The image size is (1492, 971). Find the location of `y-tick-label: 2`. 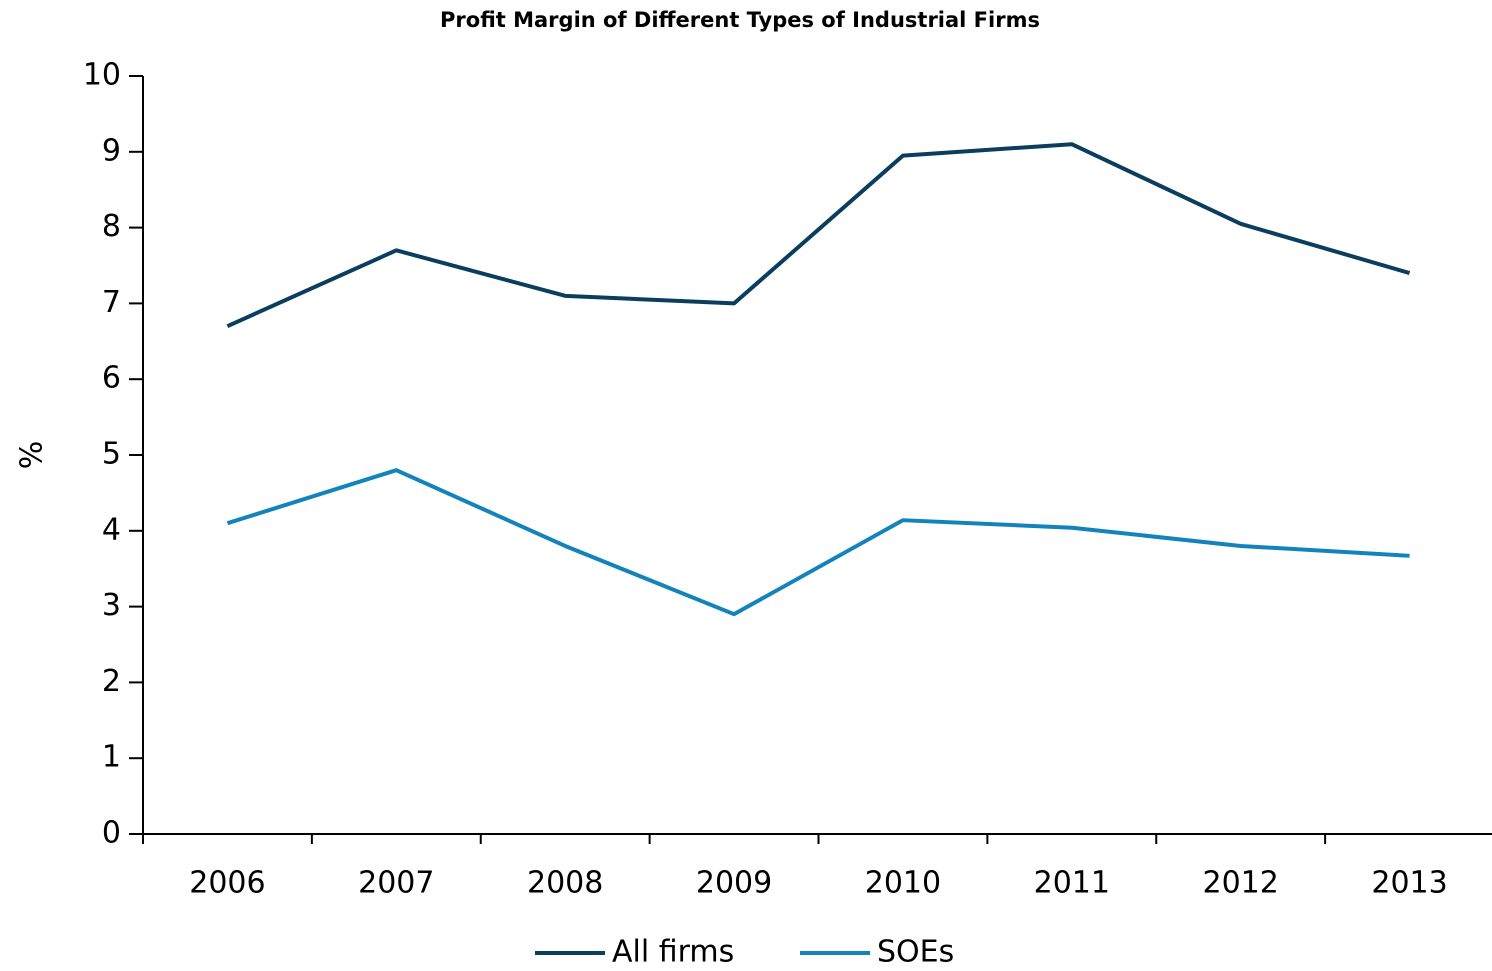

y-tick-label: 2 is located at coordinates (111, 681).